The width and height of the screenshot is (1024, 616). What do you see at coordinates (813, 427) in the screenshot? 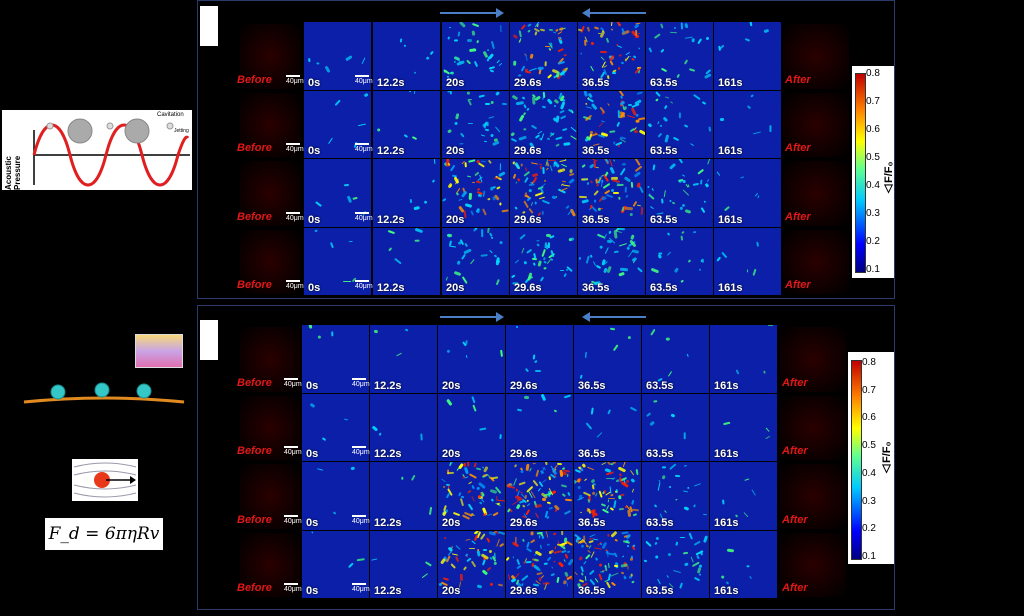
I see `bottom-after-image` at bounding box center [813, 427].